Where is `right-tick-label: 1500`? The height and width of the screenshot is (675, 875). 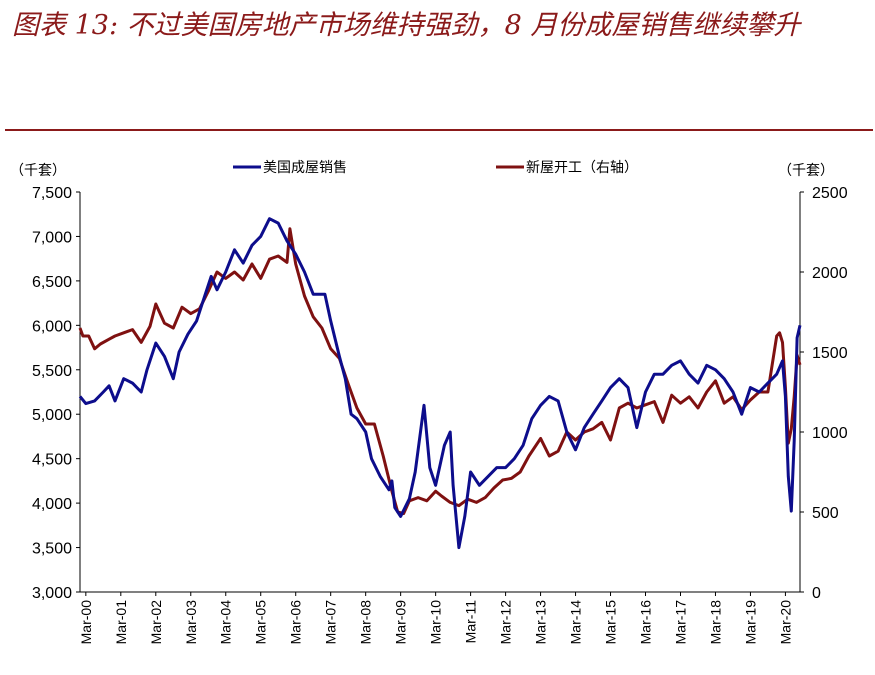 right-tick-label: 1500 is located at coordinates (830, 353).